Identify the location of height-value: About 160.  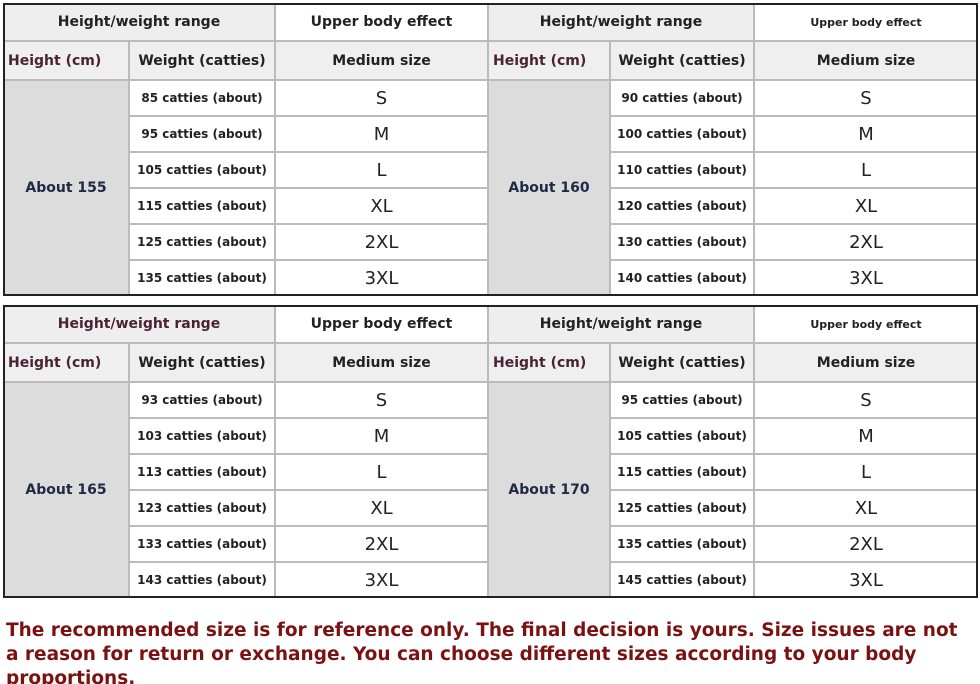
(549, 188).